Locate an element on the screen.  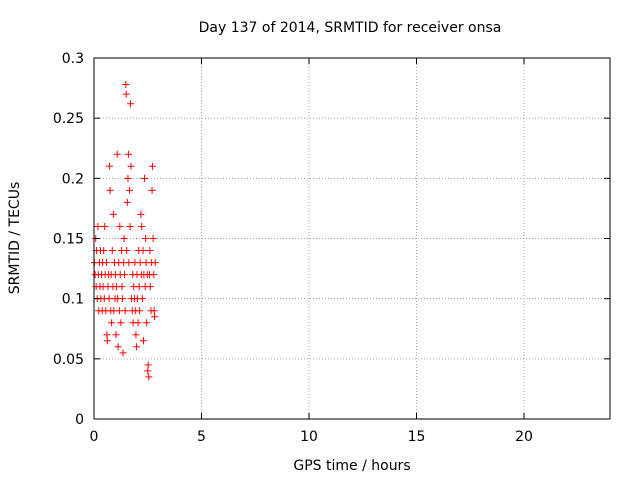
y-tick-label: 0.3 is located at coordinates (73, 59).